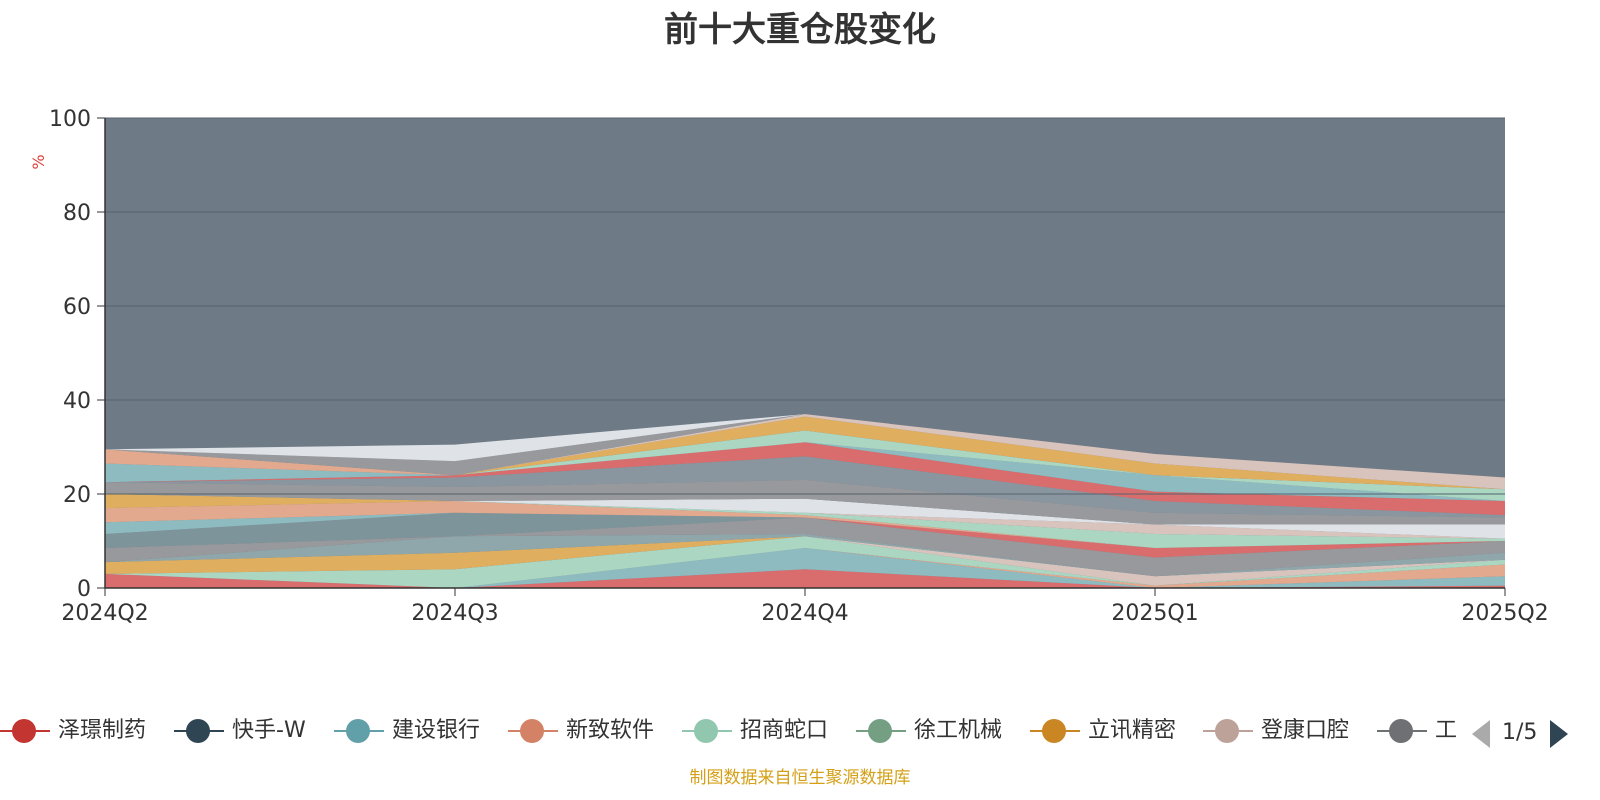 The image size is (1600, 800). I want to click on legend-label: 徐工机械, so click(958, 730).